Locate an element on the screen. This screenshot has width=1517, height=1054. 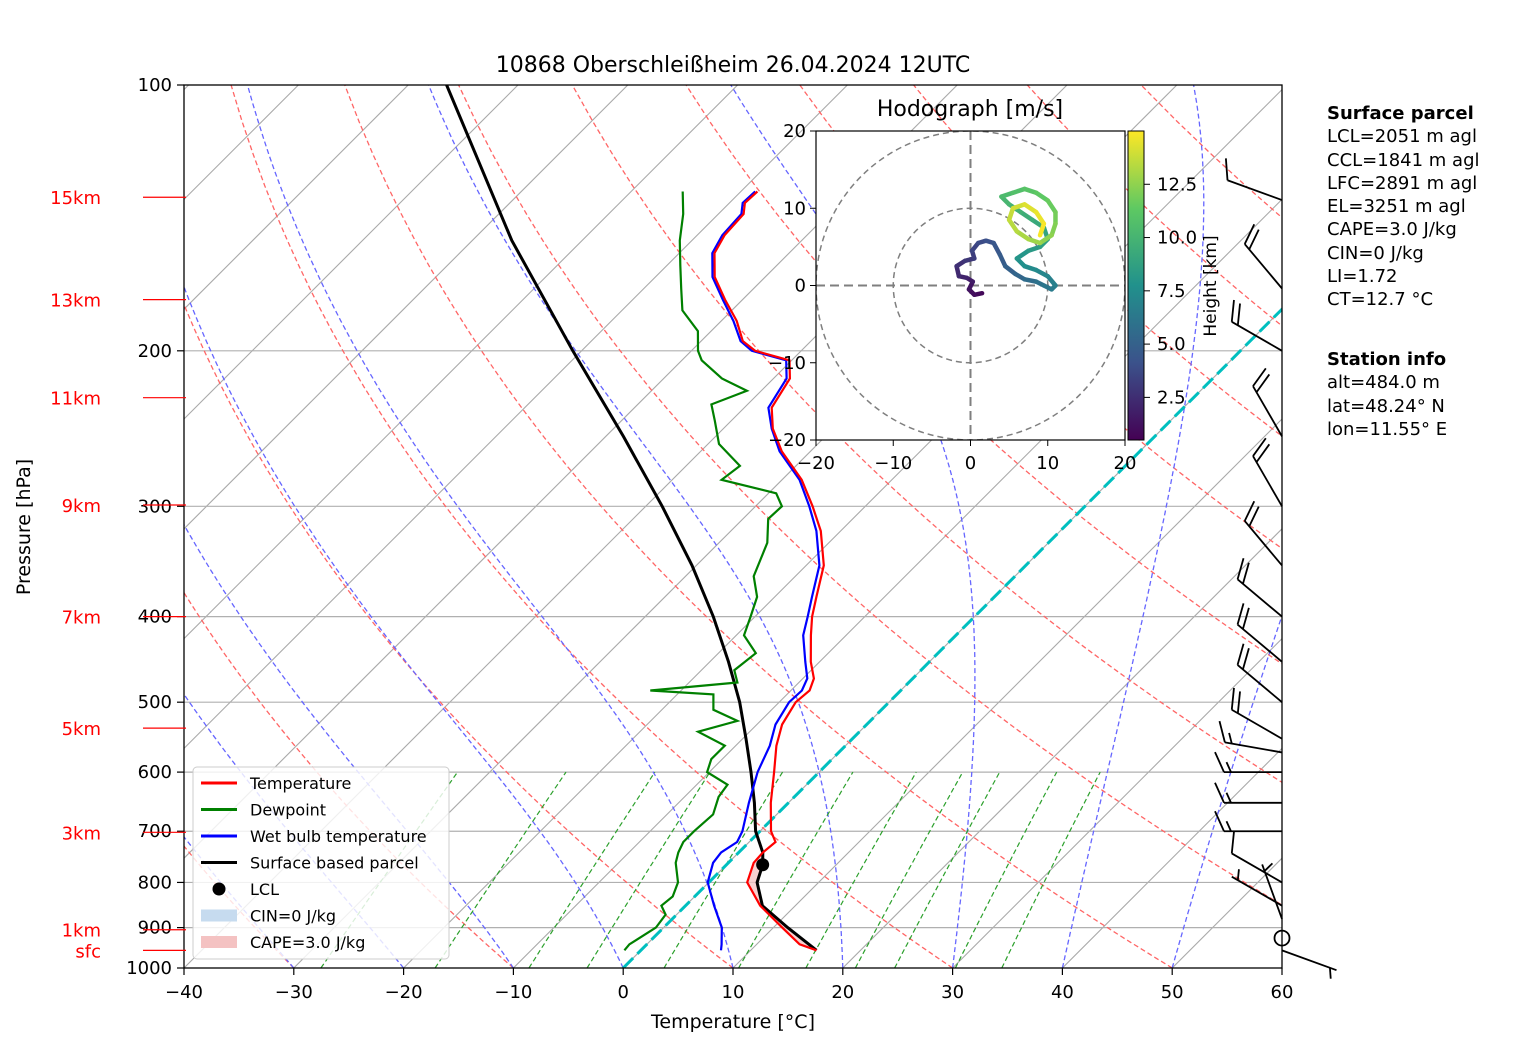
hodograph-y-label: 10 is located at coordinates (794, 208).